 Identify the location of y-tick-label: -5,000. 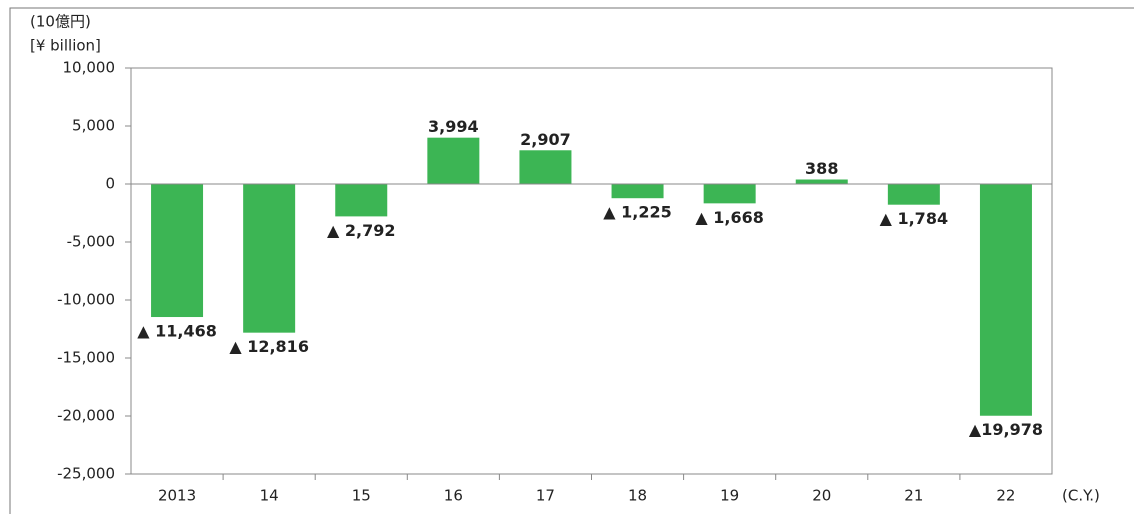
(91, 242).